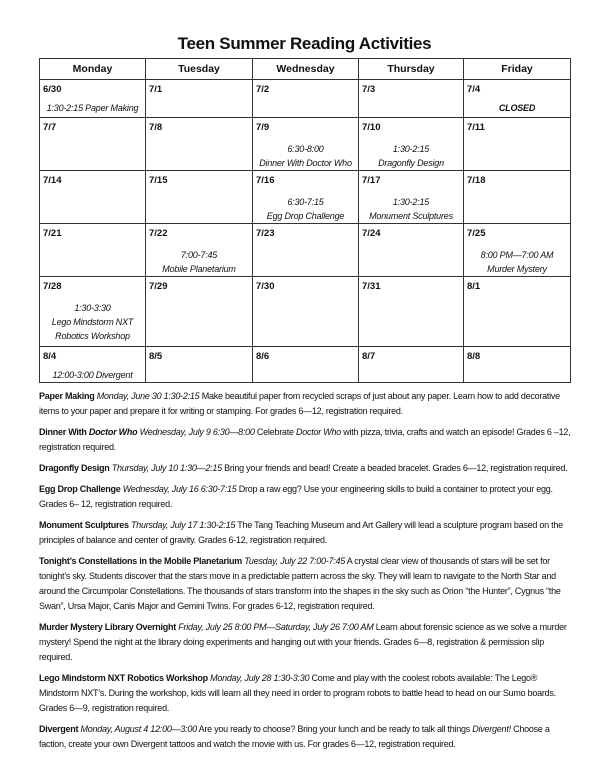  Describe the element at coordinates (199, 197) in the screenshot. I see `calendar-day-cell: 7/15` at that location.